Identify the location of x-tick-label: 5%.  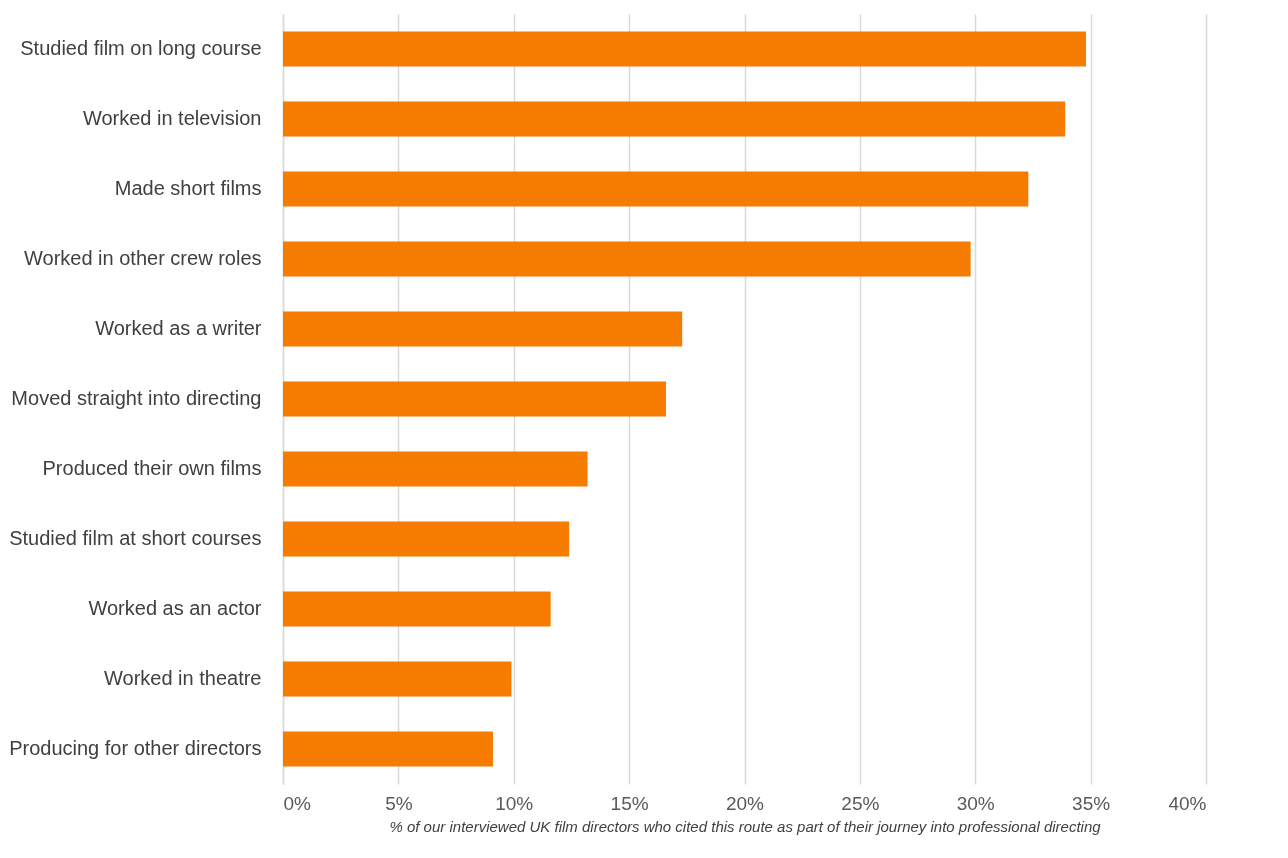
(399, 803).